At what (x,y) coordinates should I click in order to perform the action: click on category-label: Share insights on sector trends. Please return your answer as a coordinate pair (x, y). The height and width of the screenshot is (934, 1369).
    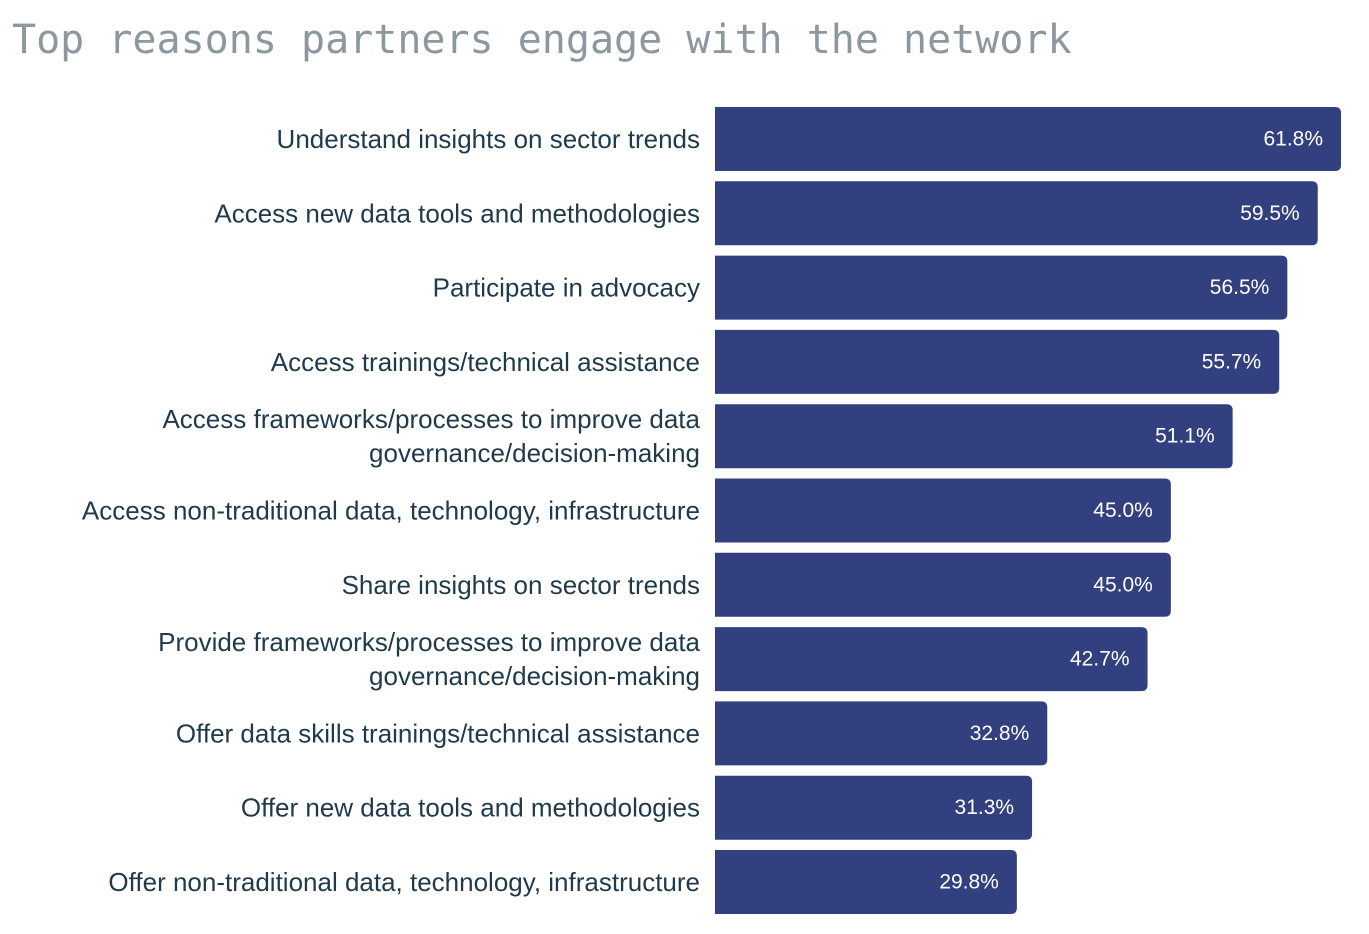
    Looking at the image, I should click on (521, 585).